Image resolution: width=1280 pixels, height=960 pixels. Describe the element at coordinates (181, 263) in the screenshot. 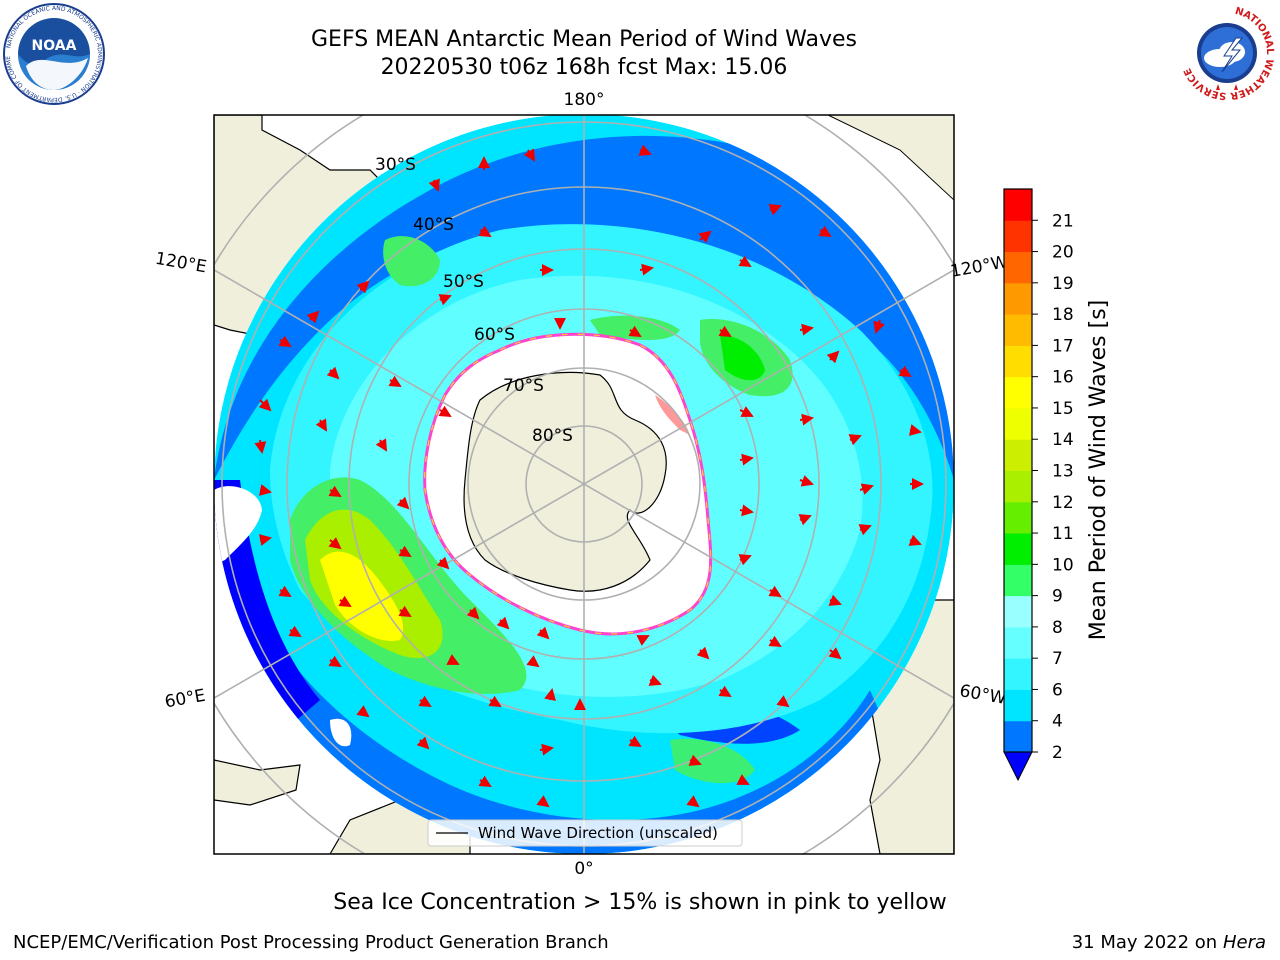

I see `lon-label-120e: 120°E` at that location.